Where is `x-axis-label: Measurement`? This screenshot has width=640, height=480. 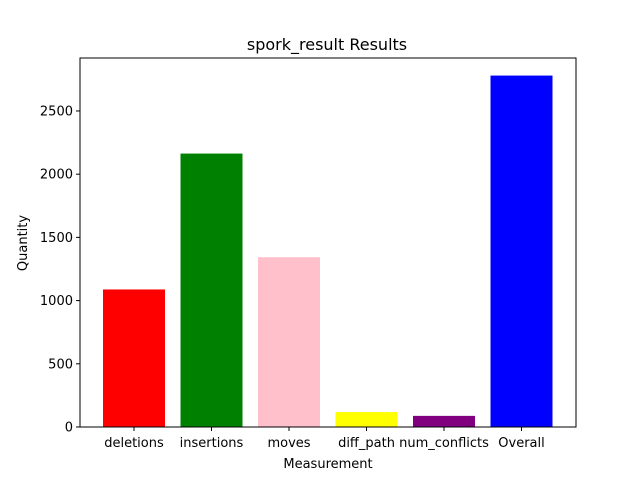 x-axis-label: Measurement is located at coordinates (327, 464).